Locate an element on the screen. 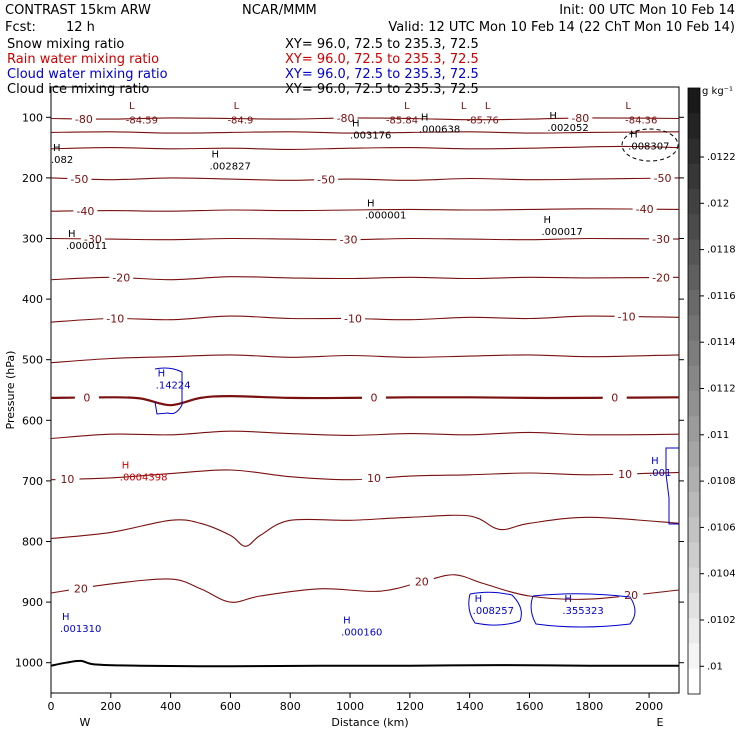 Image resolution: width=740 pixels, height=740 pixels. y-tick-label: 100 is located at coordinates (32, 117).